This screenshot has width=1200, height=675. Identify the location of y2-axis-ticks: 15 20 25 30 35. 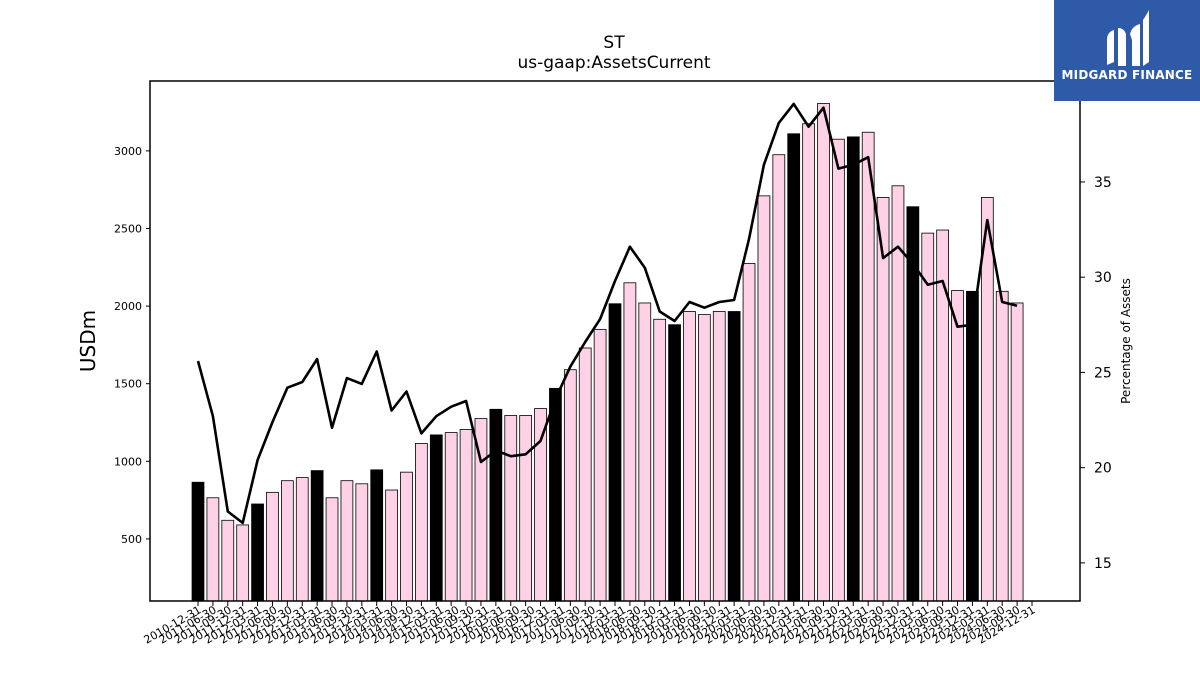
(1096, 373).